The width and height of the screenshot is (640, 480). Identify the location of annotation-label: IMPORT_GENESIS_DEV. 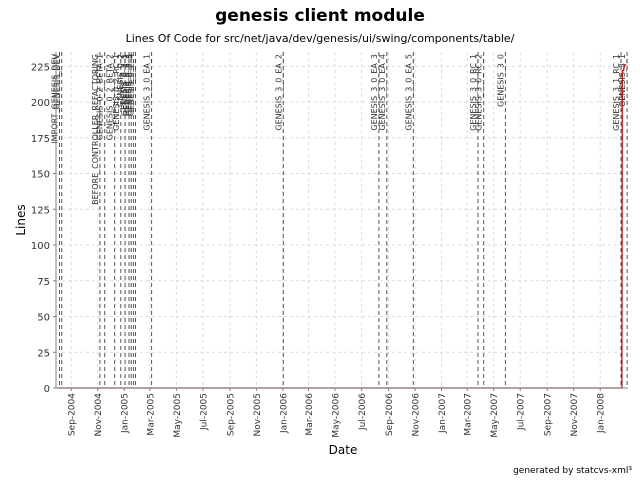
(55, 98).